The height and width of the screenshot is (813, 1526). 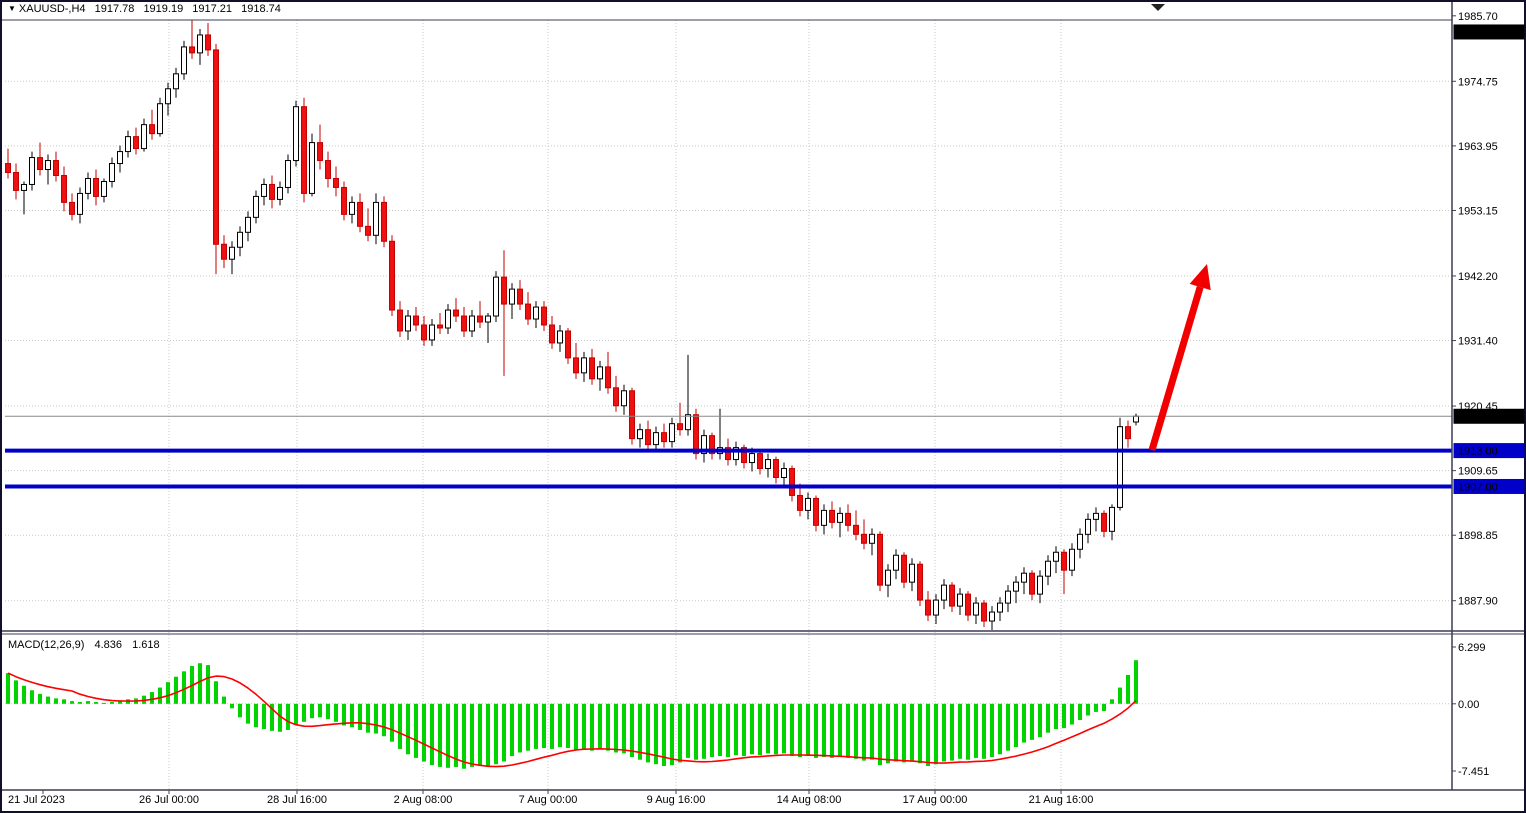 What do you see at coordinates (169, 800) in the screenshot?
I see `time-axis-label: 26 Jul 00:00` at bounding box center [169, 800].